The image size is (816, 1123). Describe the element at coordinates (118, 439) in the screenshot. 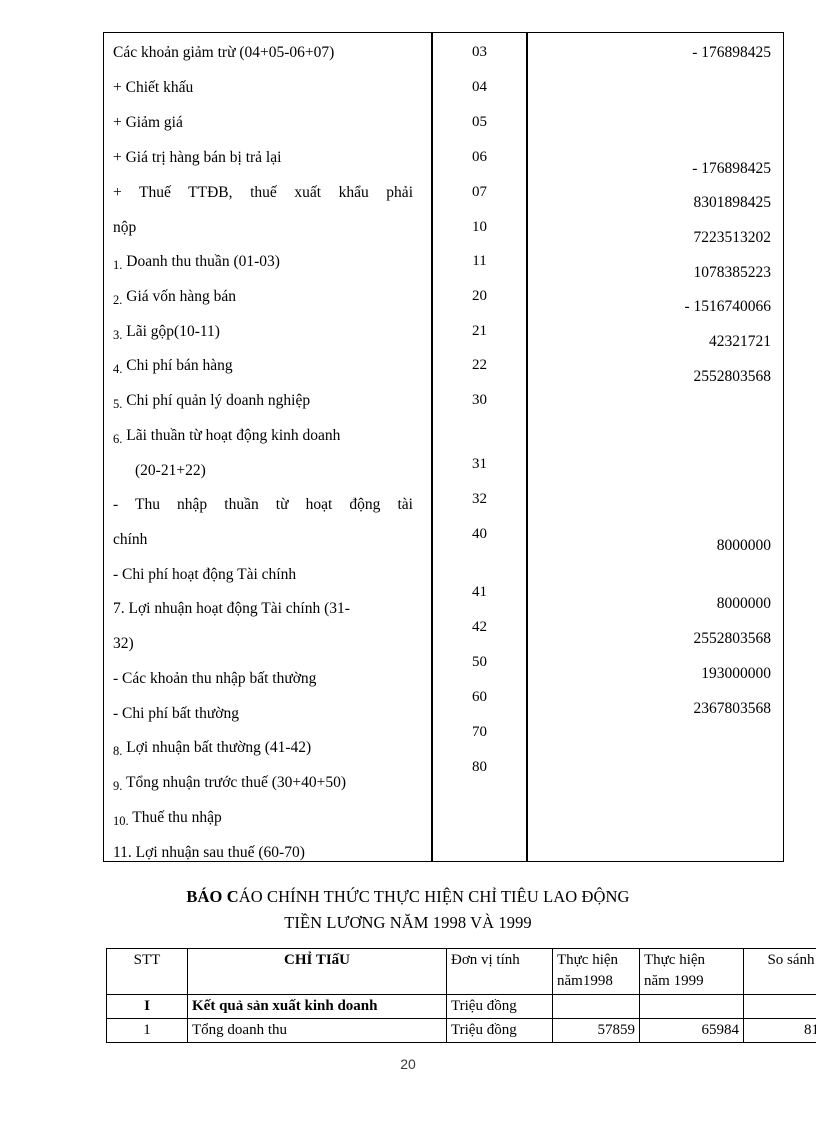

I see `income-label-number: 6.` at that location.